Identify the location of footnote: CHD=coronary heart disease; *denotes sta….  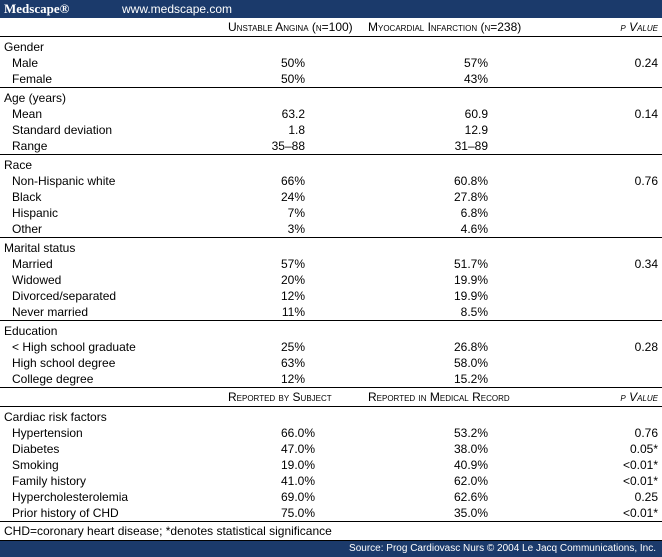
(331, 531).